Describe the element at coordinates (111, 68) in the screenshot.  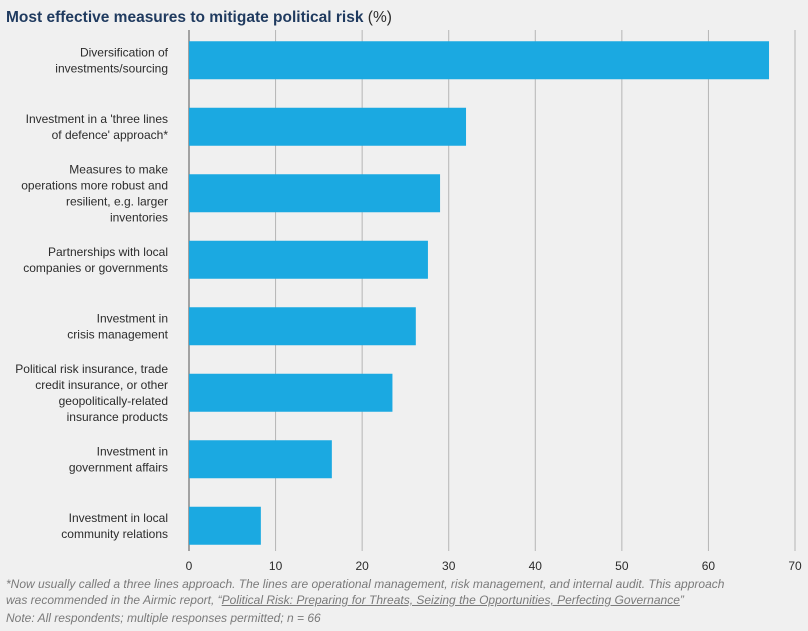
I see `category-label-line: investments/sourcing` at that location.